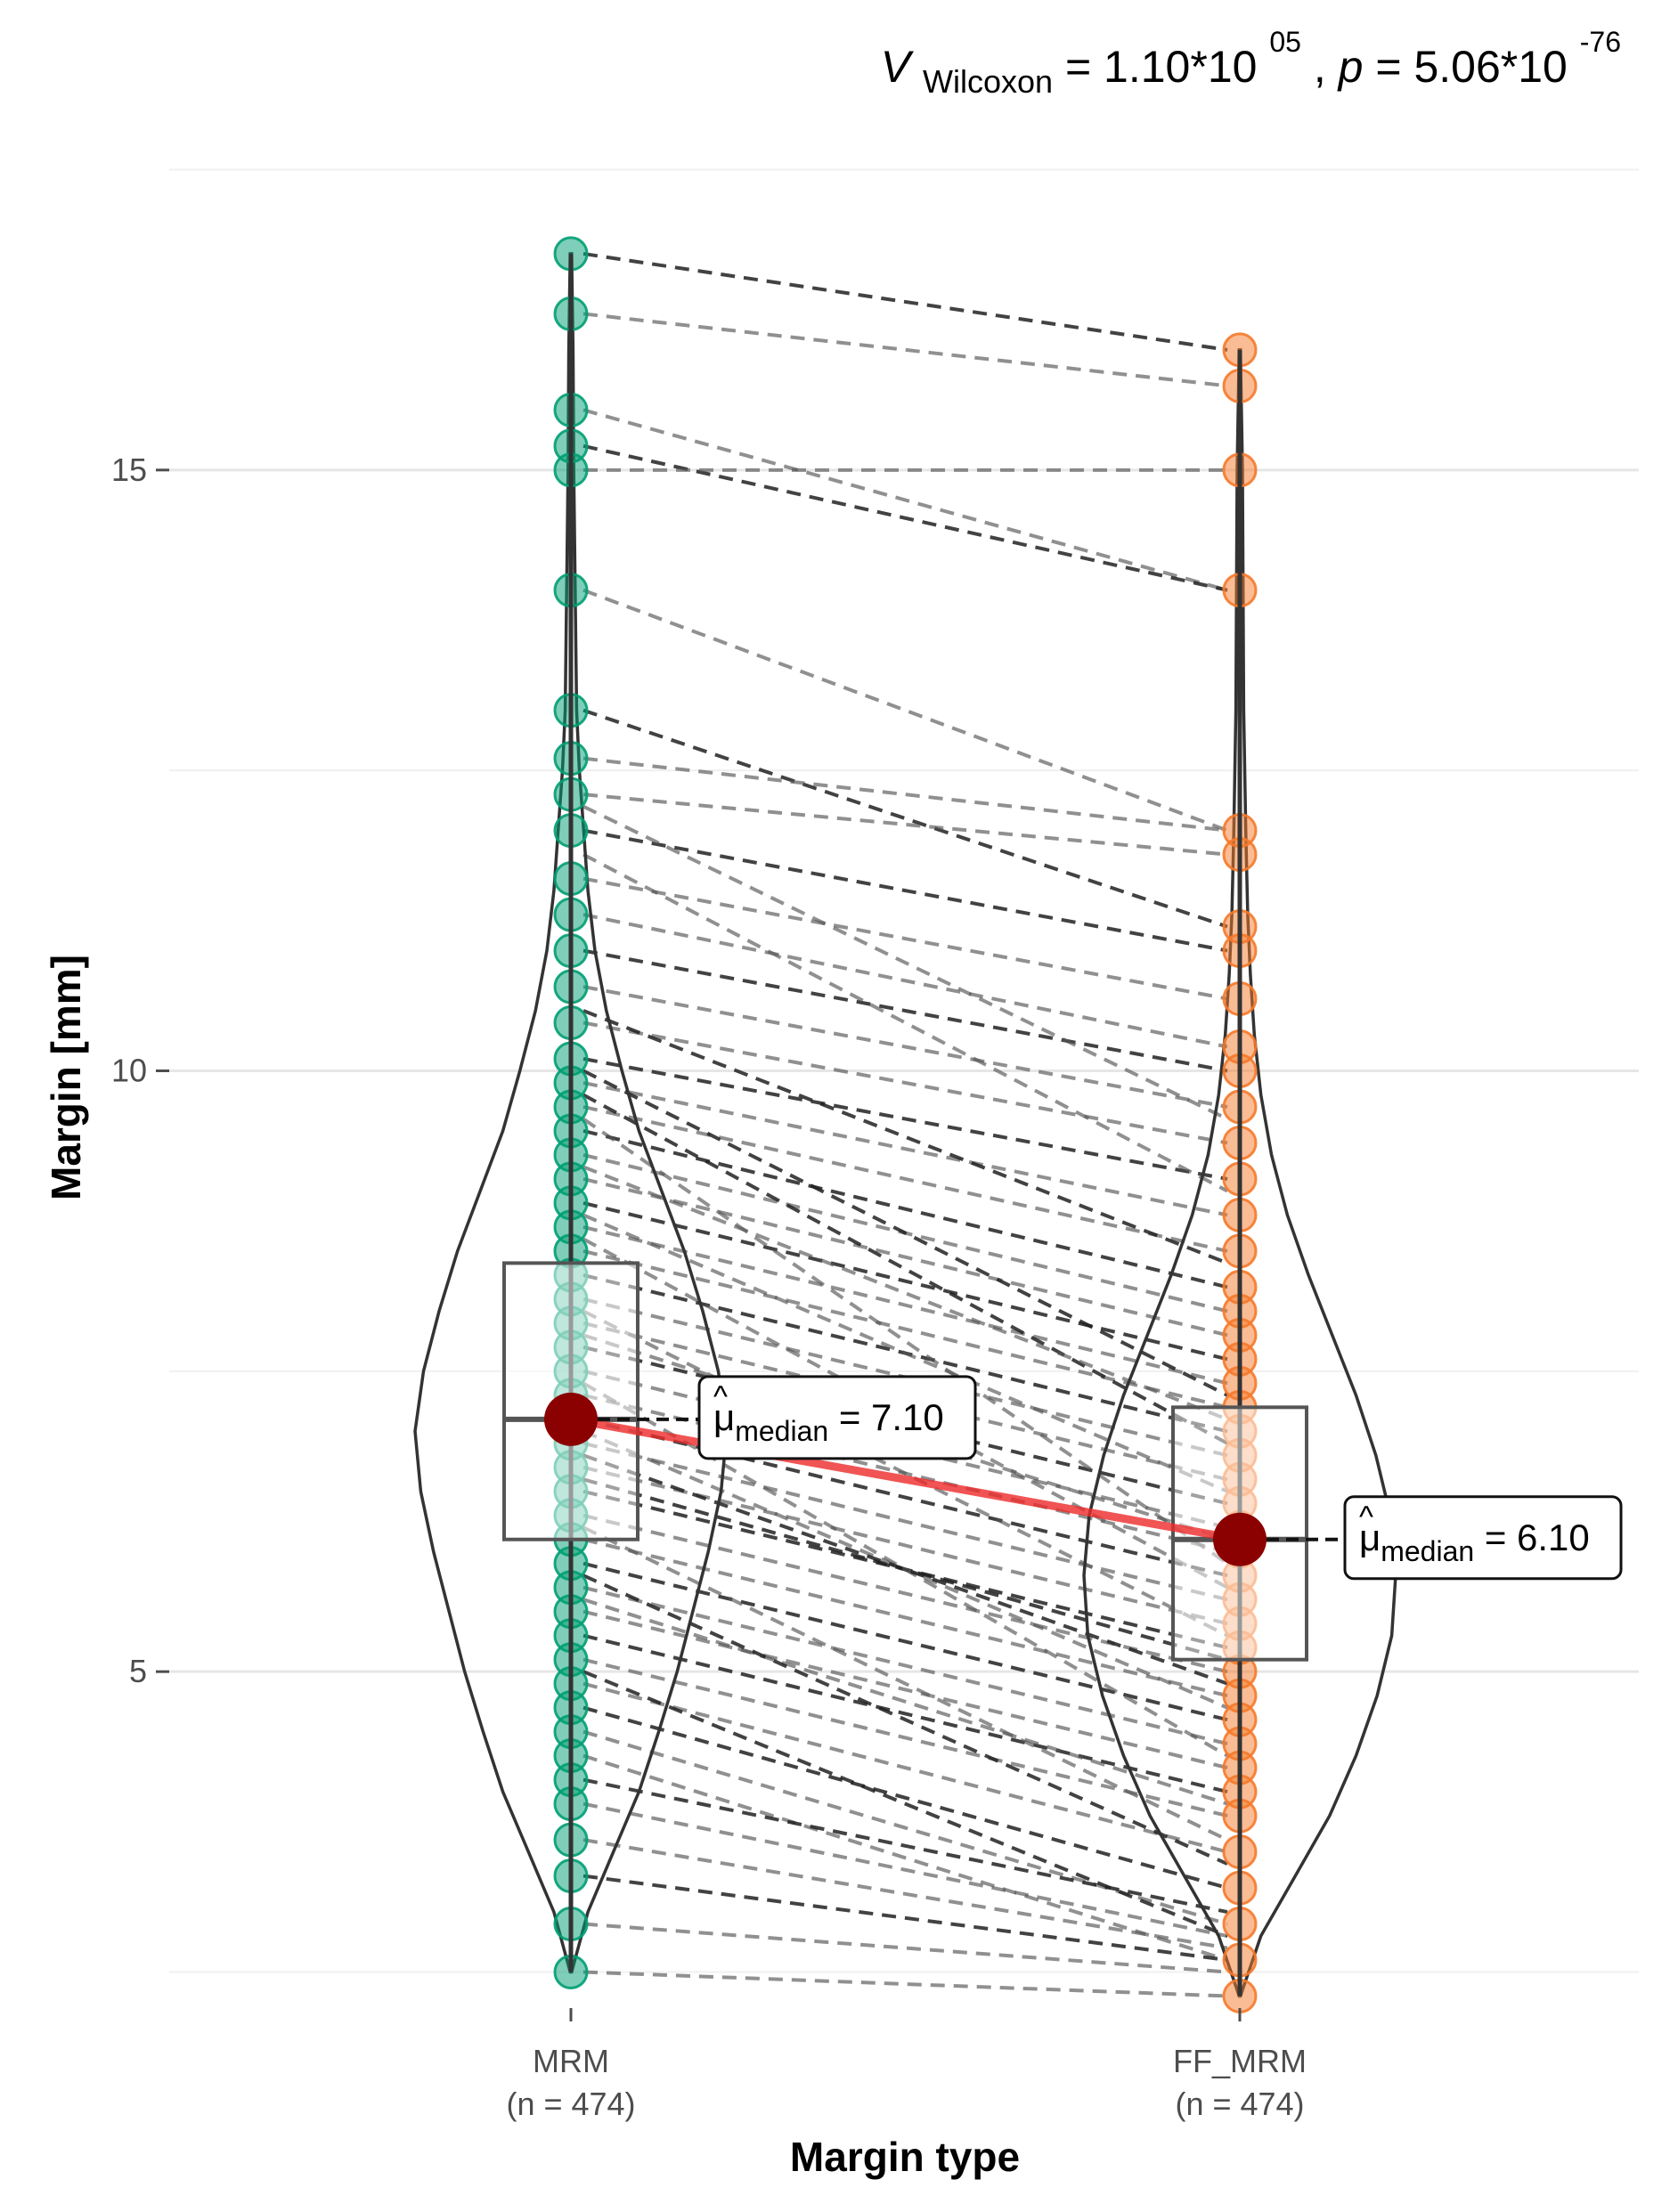 The image size is (1678, 2212). What do you see at coordinates (1490, 67) in the screenshot?
I see `p-mantissa: 5.06*10` at bounding box center [1490, 67].